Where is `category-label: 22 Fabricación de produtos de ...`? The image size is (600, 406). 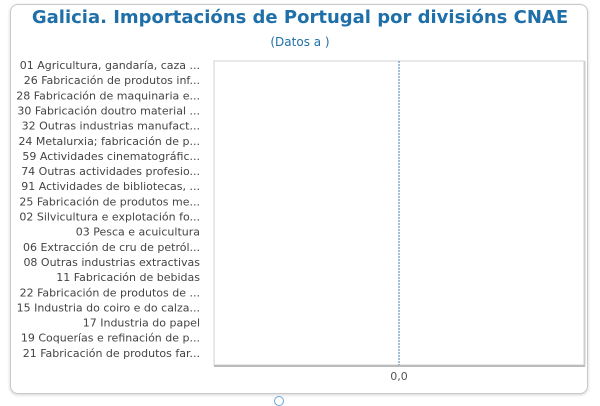
category-label: 22 Fabricación de produtos de ... is located at coordinates (110, 292).